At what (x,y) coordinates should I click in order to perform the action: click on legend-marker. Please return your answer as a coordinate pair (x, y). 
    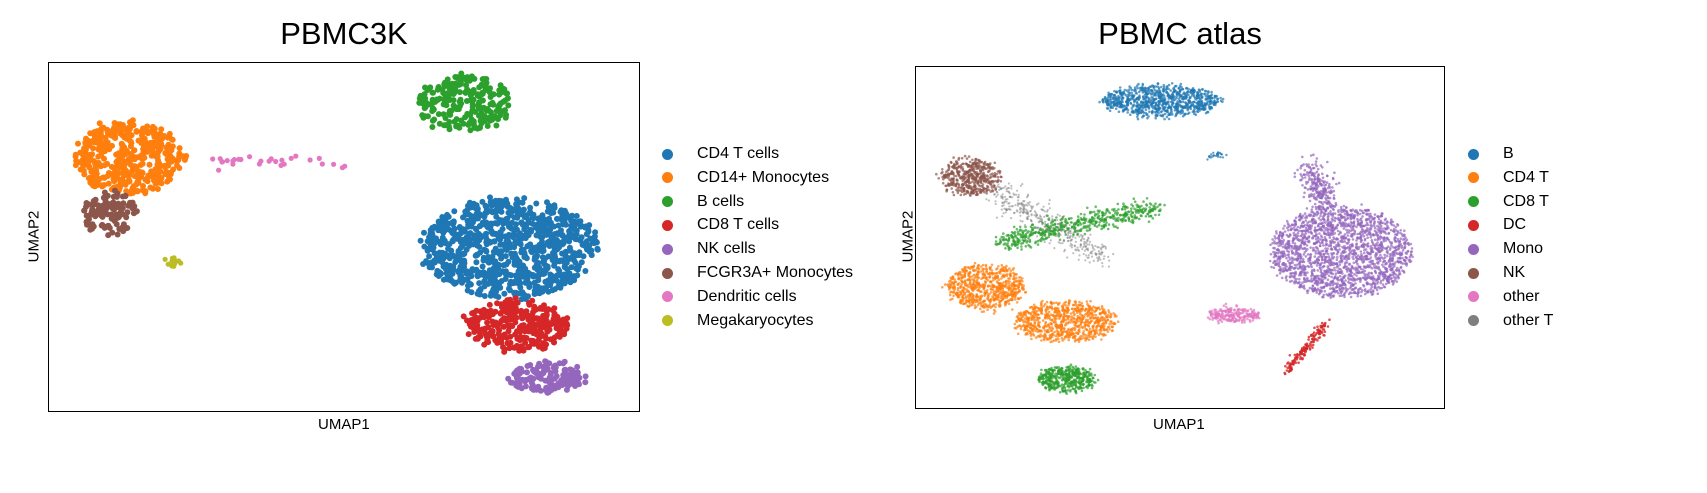
    Looking at the image, I should click on (667, 178).